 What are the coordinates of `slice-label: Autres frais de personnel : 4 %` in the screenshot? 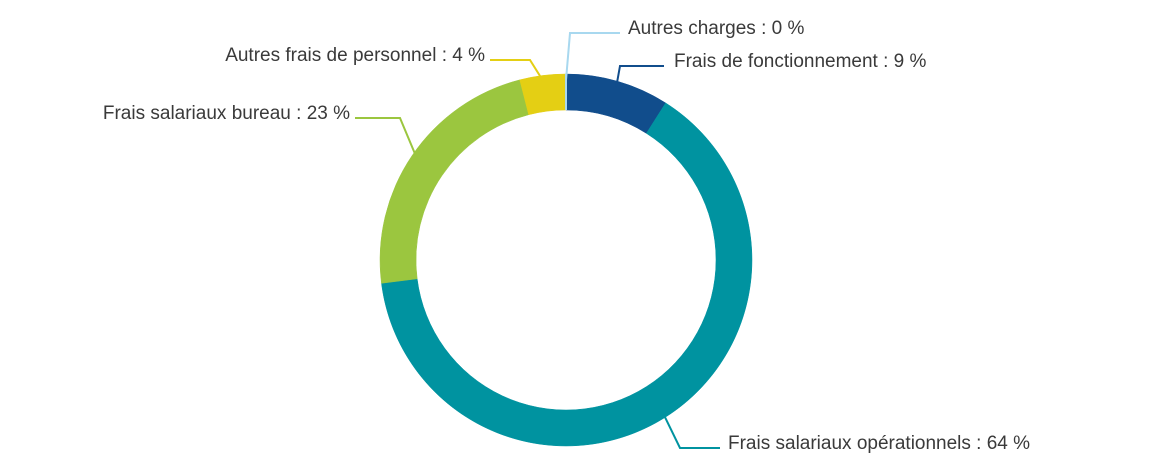 It's located at (355, 55).